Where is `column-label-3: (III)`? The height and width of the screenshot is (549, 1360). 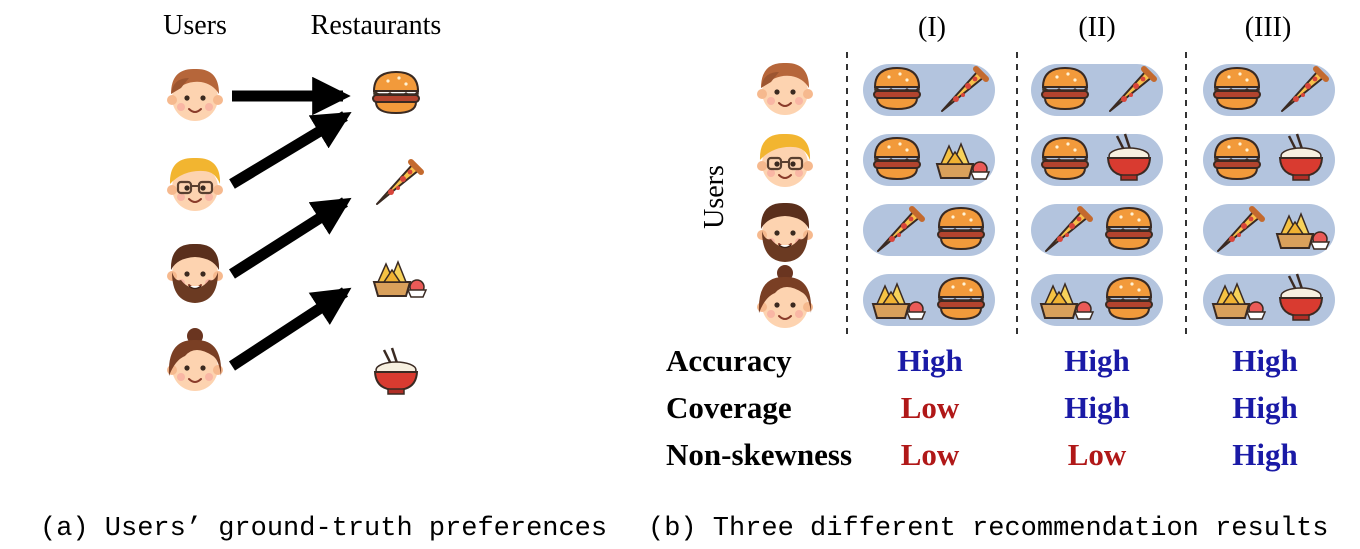 column-label-3: (III) is located at coordinates (1268, 27).